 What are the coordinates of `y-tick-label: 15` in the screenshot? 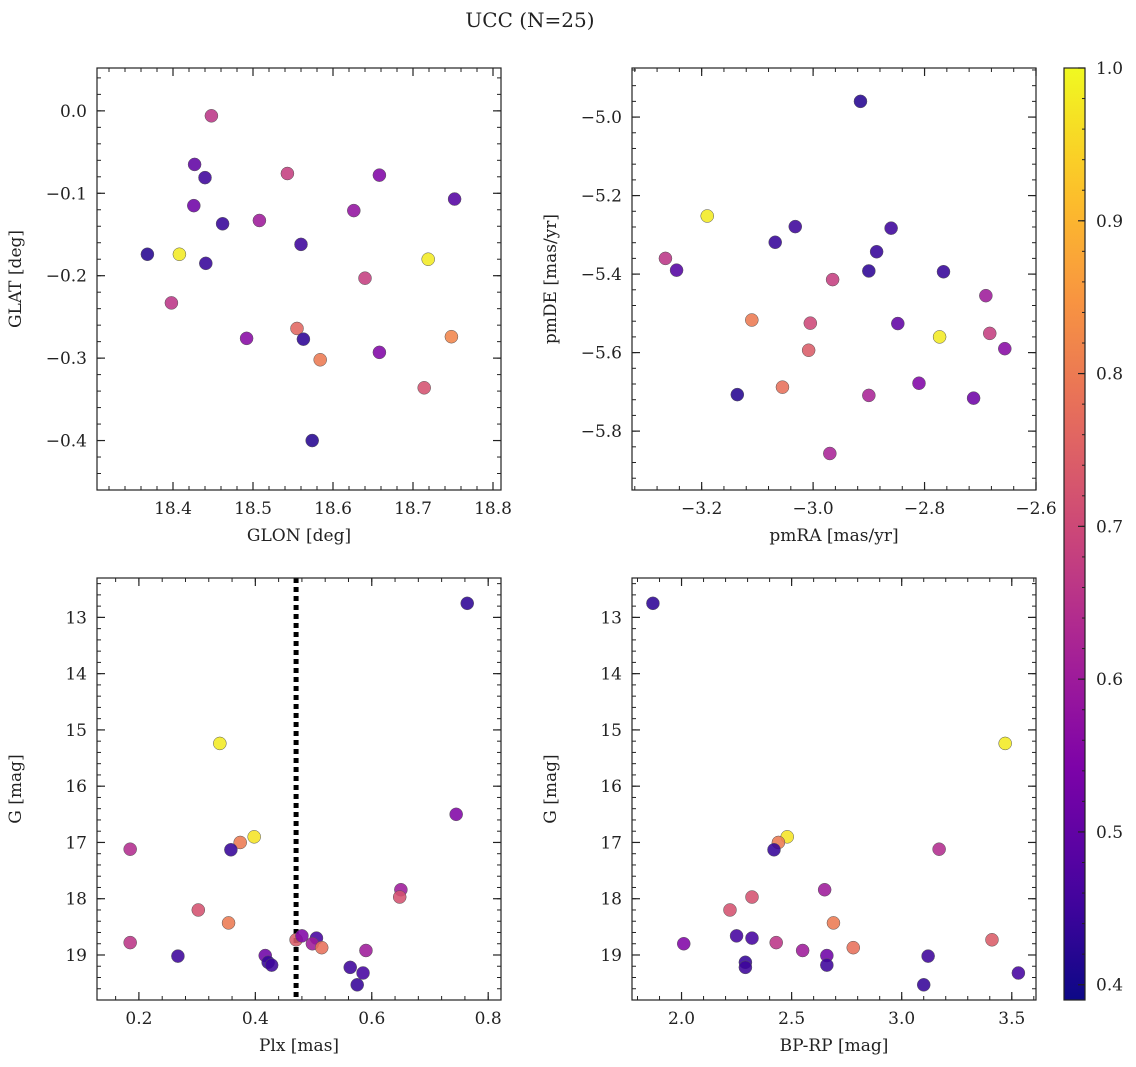 It's located at (76, 731).